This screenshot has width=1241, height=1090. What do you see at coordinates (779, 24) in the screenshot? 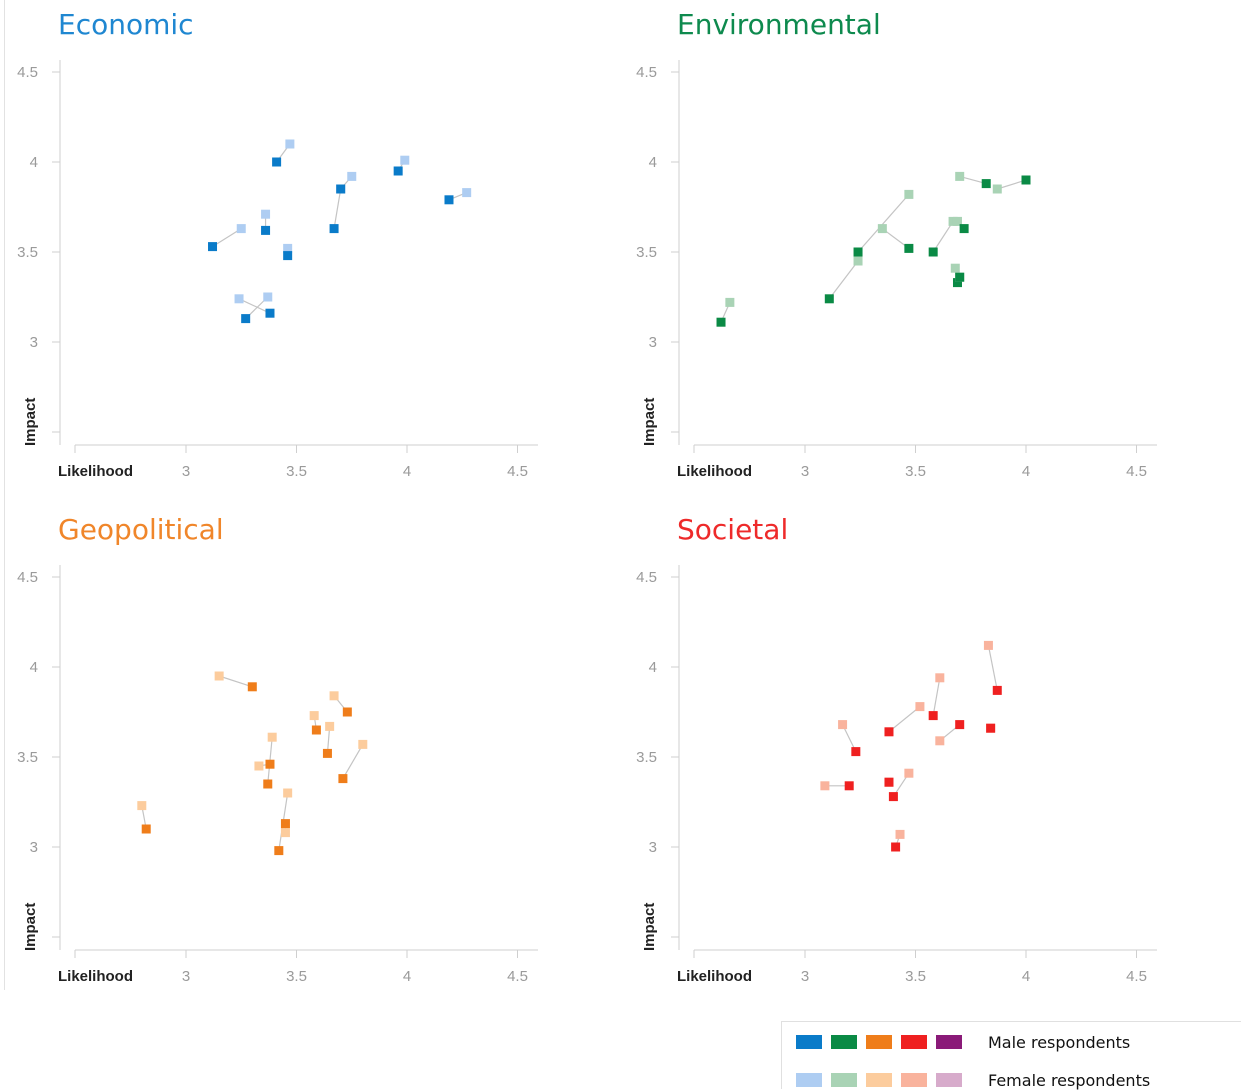
I see `panel-title: Environmental` at bounding box center [779, 24].